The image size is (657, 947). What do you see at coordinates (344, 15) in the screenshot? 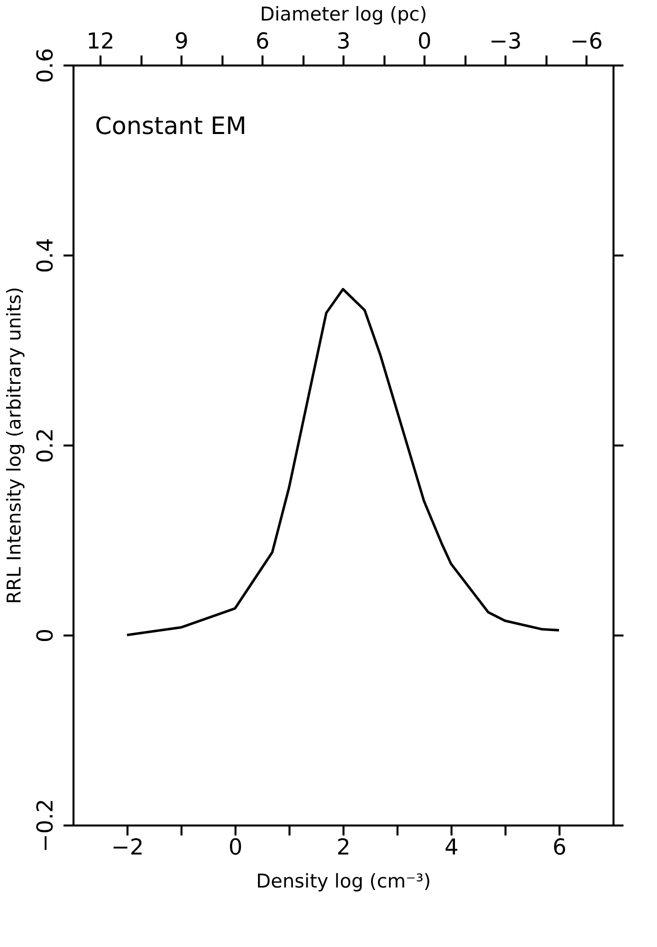
I see `x2-axis-title: Diameter log (pc)` at bounding box center [344, 15].